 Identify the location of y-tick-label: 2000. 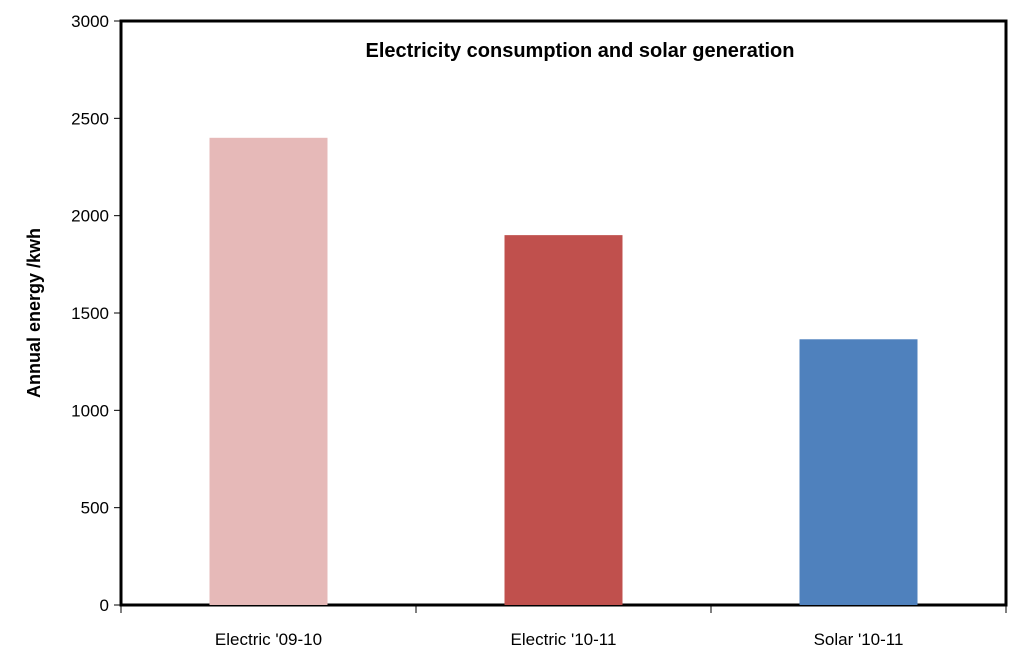
(90, 216).